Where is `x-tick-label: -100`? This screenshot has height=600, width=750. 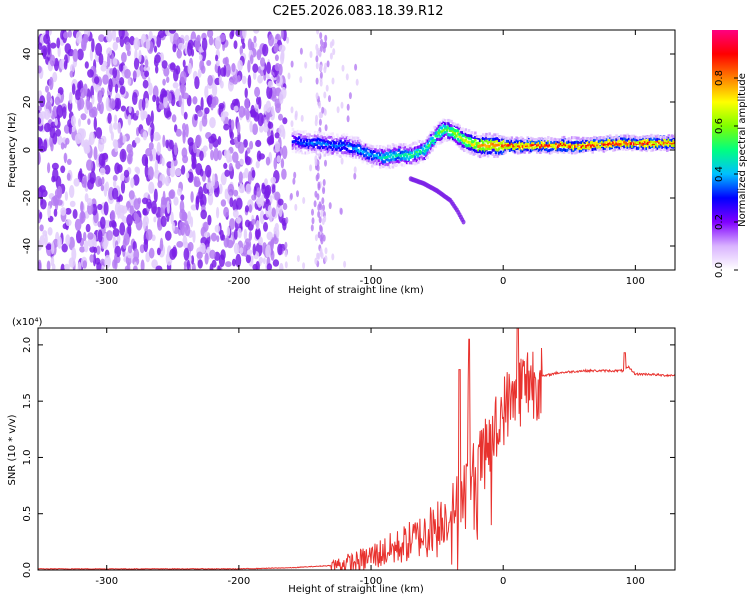
x-tick-label: -100 is located at coordinates (371, 281).